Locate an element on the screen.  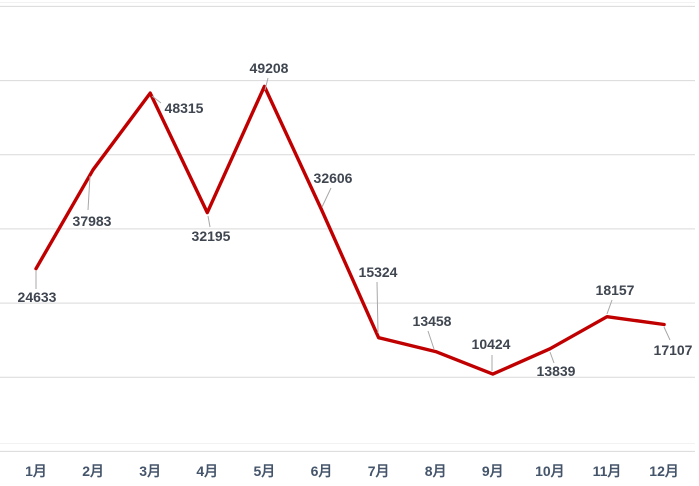
x-axis-label: 10月 is located at coordinates (550, 471).